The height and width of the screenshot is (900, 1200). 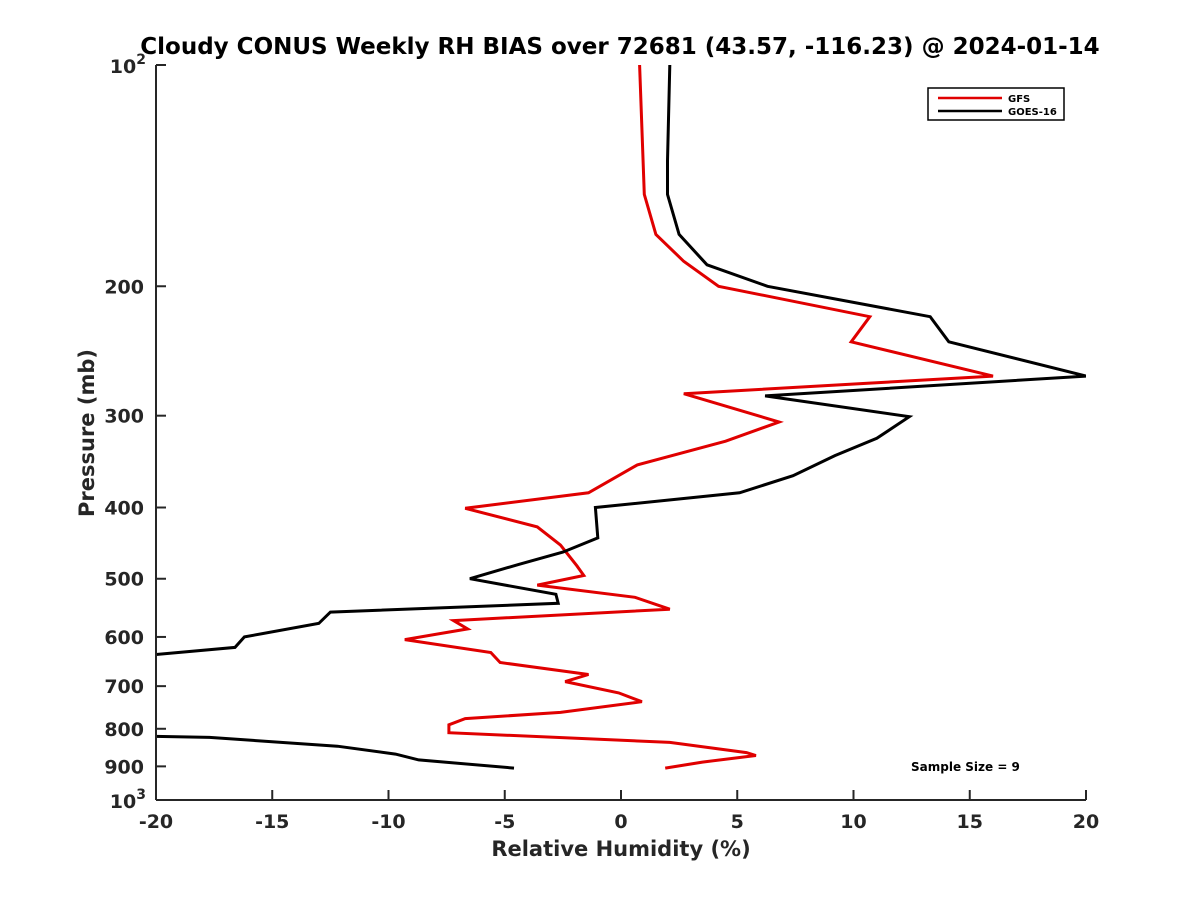 I want to click on y-tick-label: 600, so click(x=124, y=638).